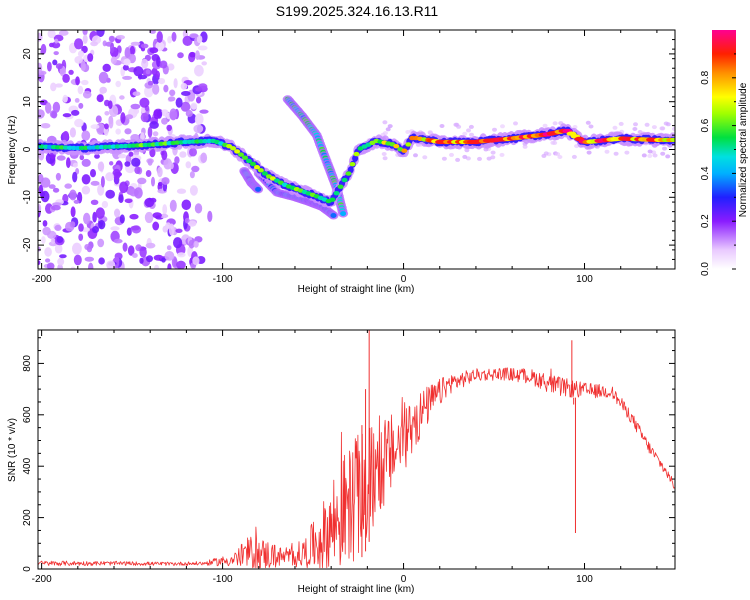  I want to click on y-tick-label: 0, so click(27, 569).